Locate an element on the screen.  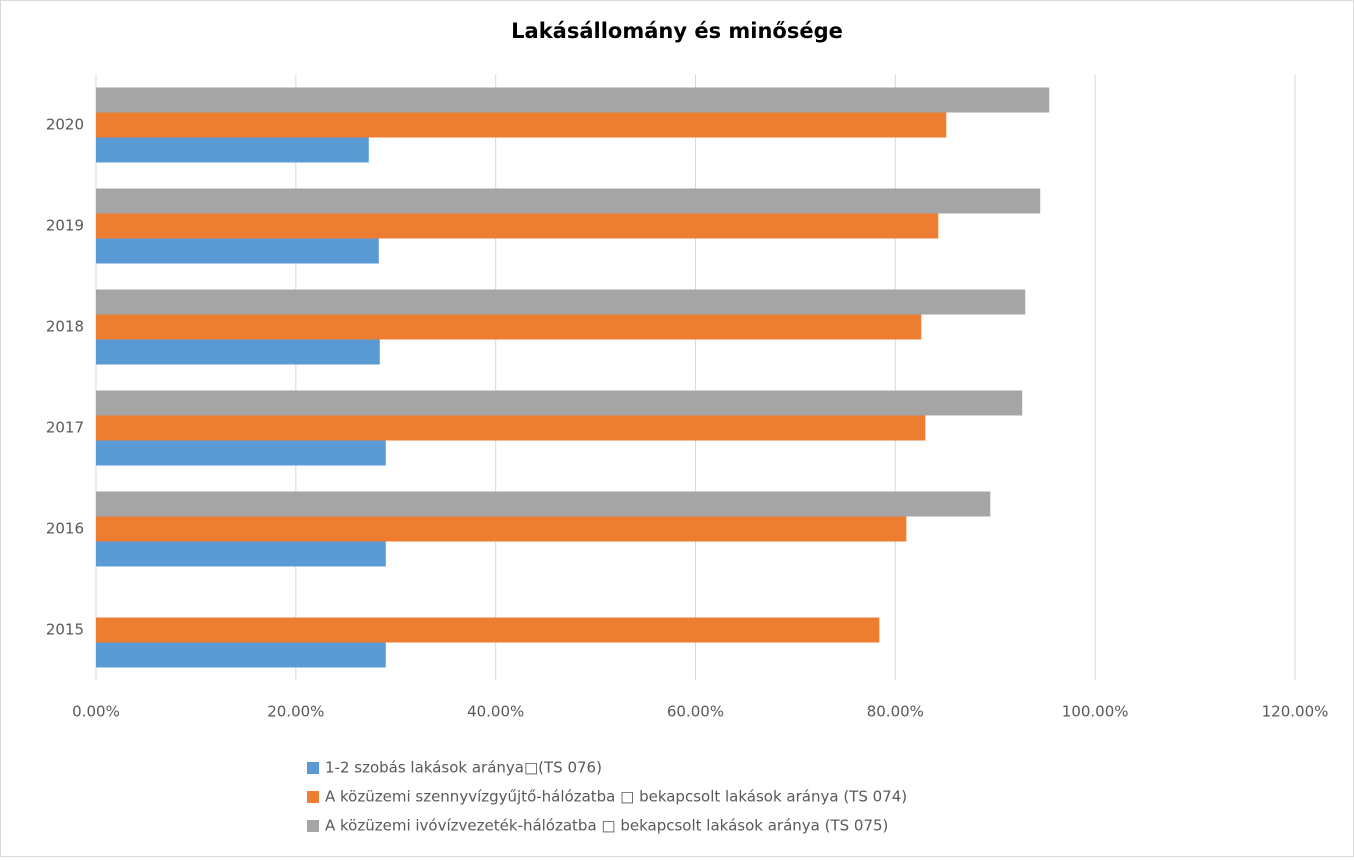
x-tick-label: 120.00% is located at coordinates (1295, 712).